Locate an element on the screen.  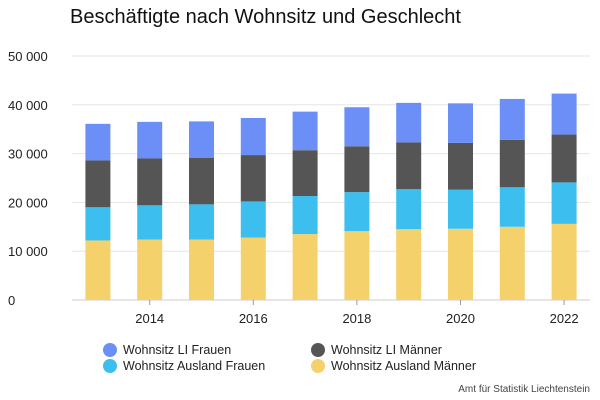
y-tick-label: 30 000 is located at coordinates (28, 154).